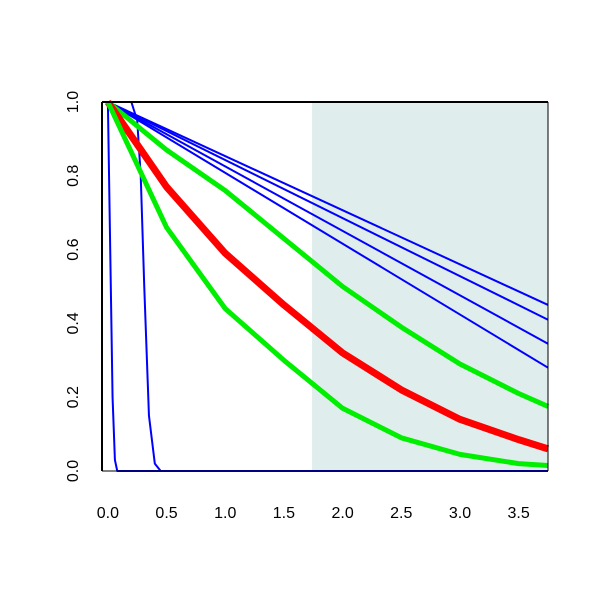  What do you see at coordinates (73, 102) in the screenshot?
I see `y-tick-label: 1.0` at bounding box center [73, 102].